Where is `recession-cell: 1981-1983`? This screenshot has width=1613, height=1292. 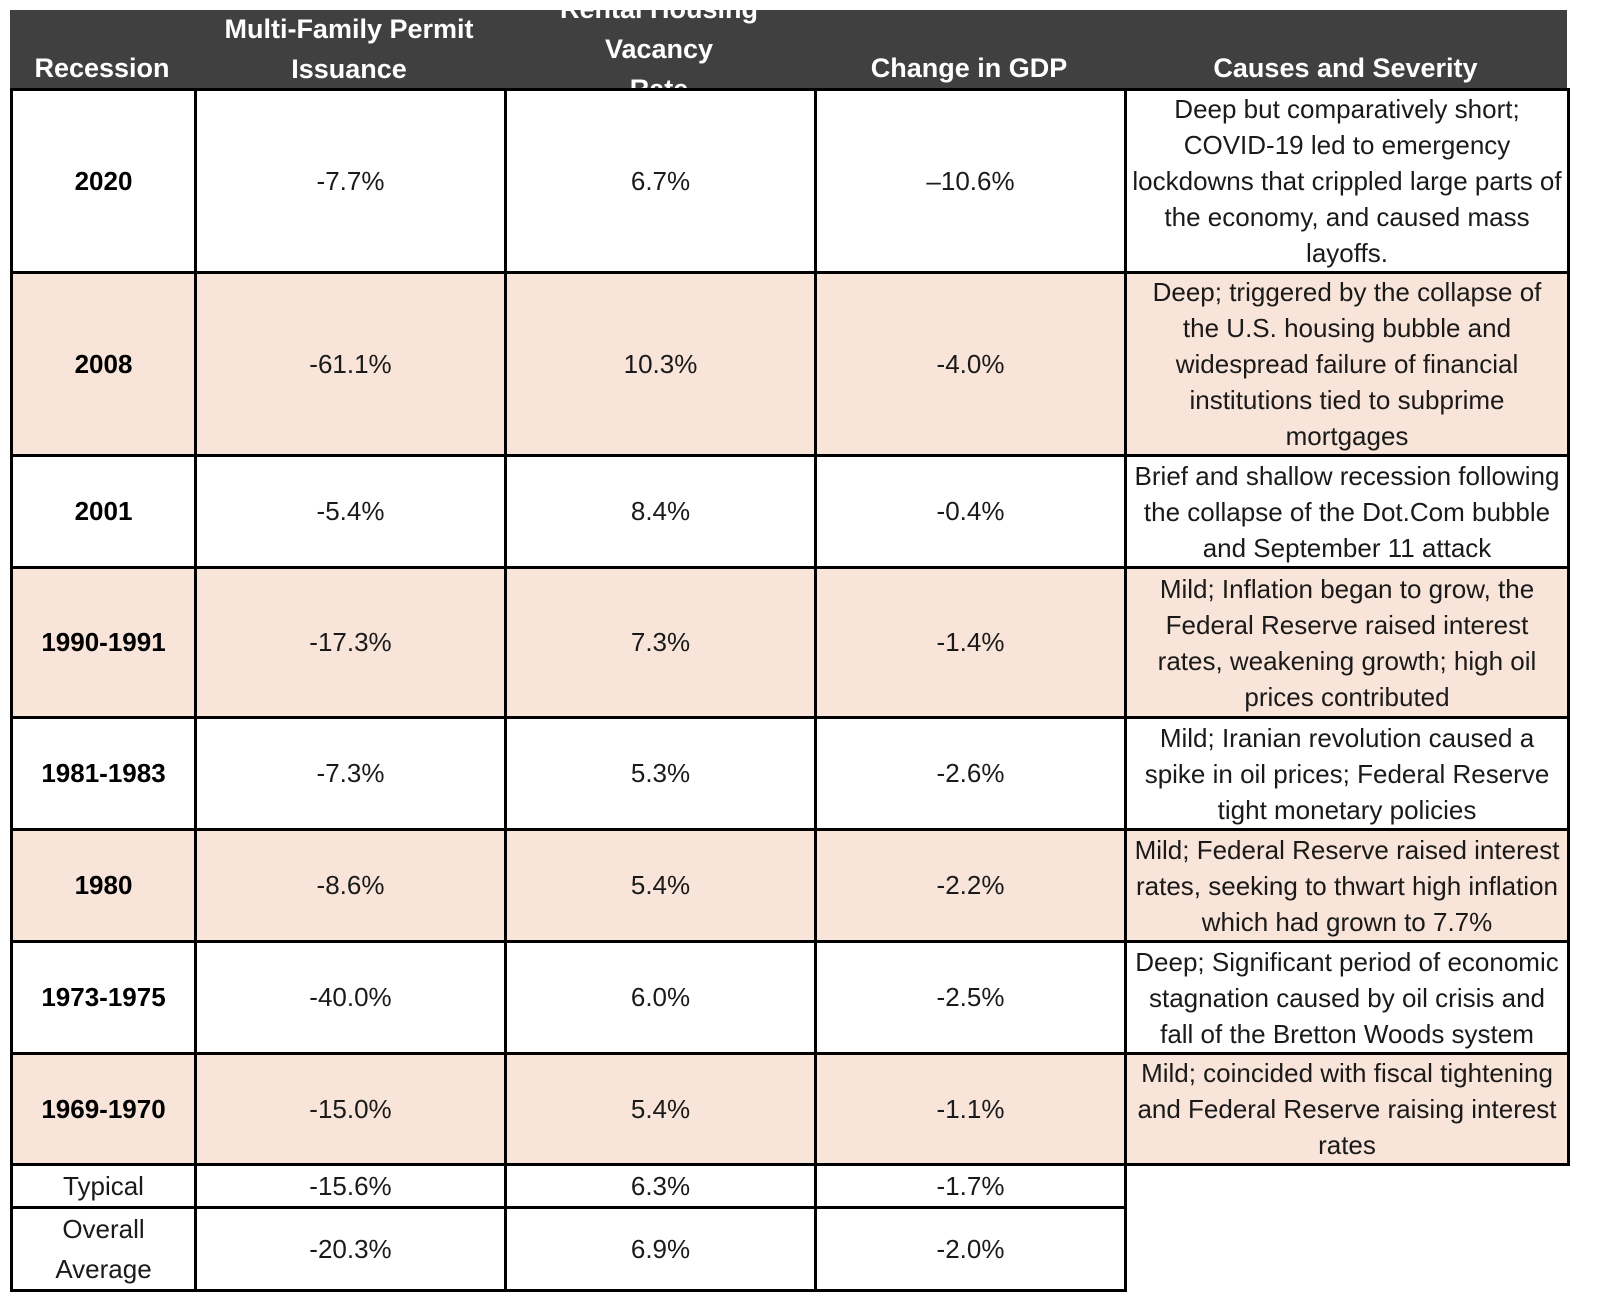
recession-cell: 1981-1983 is located at coordinates (103, 773).